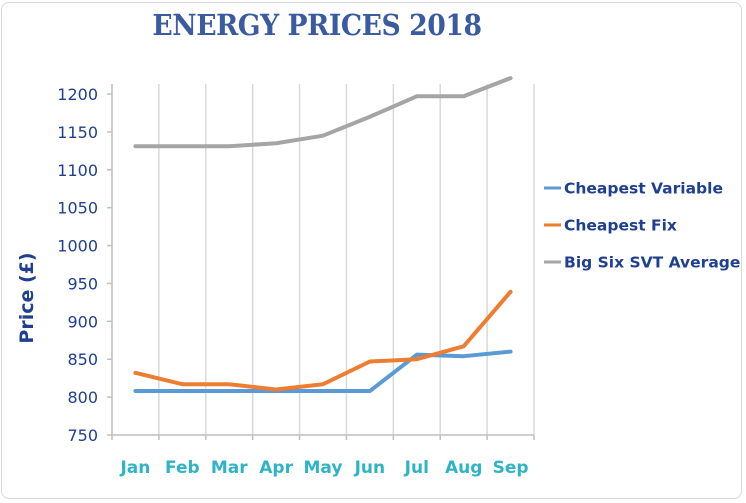 The width and height of the screenshot is (746, 503). I want to click on y-tick-label: 1100, so click(77, 170).